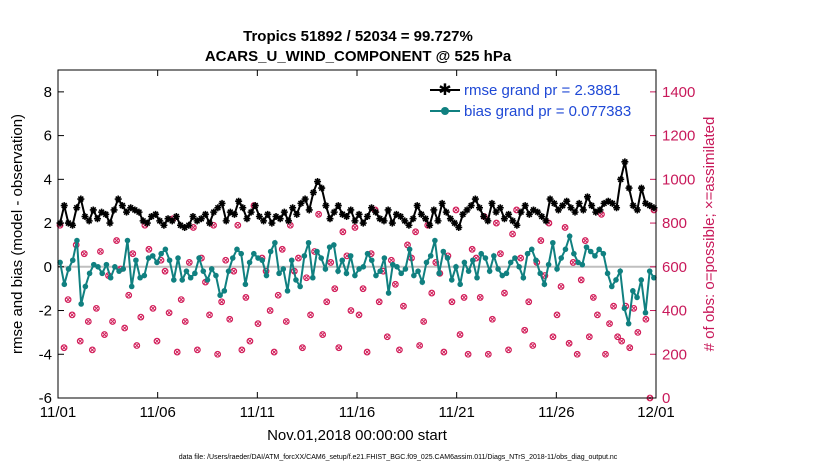 Image resolution: width=830 pixels, height=470 pixels. I want to click on y-axis-right-label: # of obs: o=possible; ×=assimilated, so click(709, 234).